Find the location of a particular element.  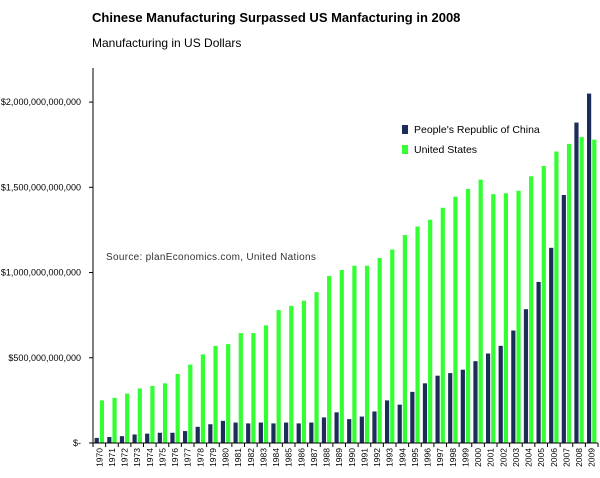

bar-china-2006 is located at coordinates (551, 345).